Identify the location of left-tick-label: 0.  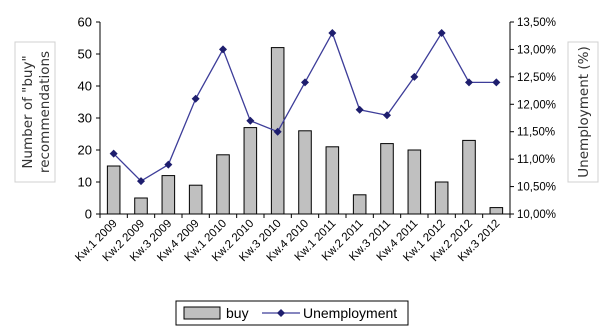
(88, 214).